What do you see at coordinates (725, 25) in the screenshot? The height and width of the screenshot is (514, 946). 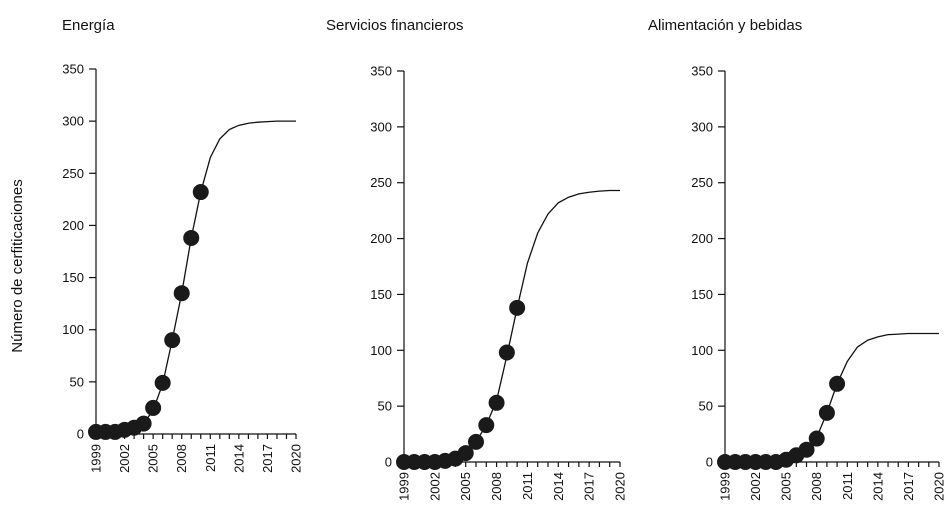 I see `panel-title-alimentacion-y-bebidas: Alimentación y bebidas` at bounding box center [725, 25].